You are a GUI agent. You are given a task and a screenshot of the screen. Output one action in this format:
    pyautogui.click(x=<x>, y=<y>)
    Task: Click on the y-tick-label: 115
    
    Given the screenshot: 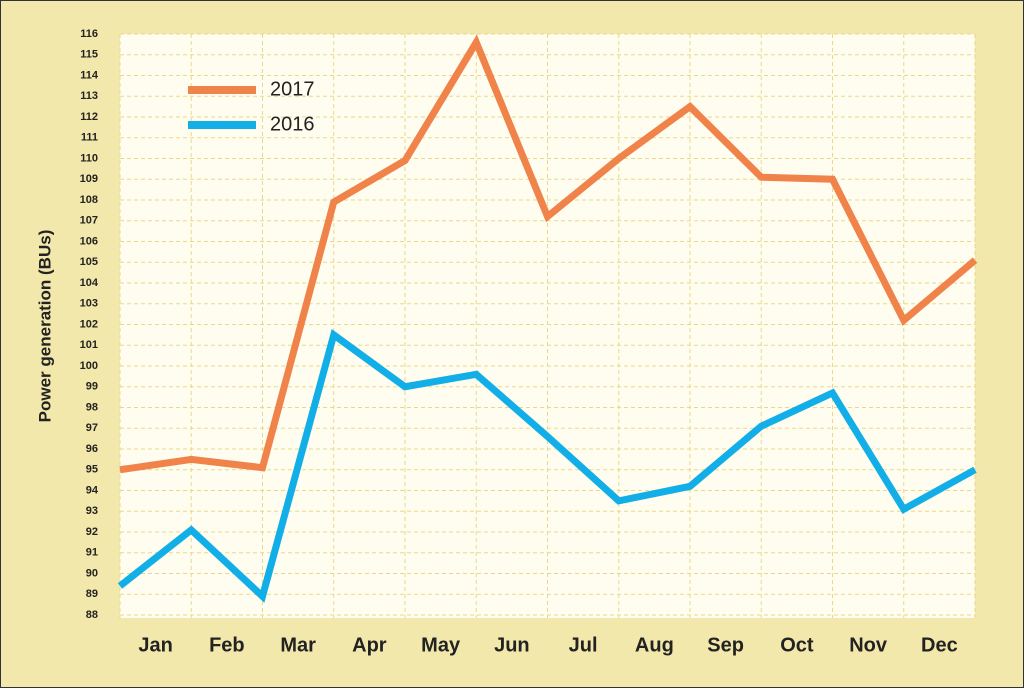 What is the action you would take?
    pyautogui.click(x=89, y=55)
    